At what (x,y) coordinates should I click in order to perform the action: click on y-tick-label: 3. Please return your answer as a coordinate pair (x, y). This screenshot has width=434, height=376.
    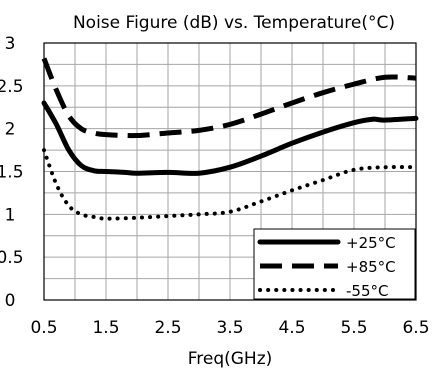
    Looking at the image, I should click on (10, 44).